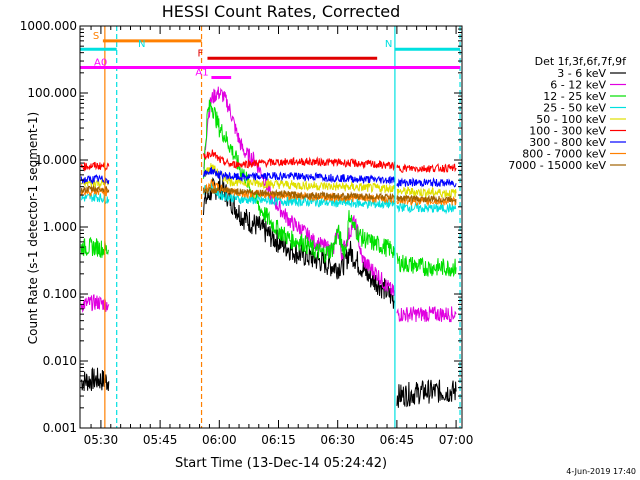 This screenshot has height=480, width=640. Describe the element at coordinates (219, 440) in the screenshot. I see `x-tick-label-2: 06:00` at that location.